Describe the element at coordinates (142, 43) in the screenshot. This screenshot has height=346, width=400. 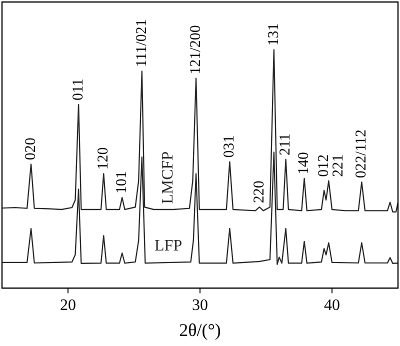
I see `annotation: 111/021` at that location.